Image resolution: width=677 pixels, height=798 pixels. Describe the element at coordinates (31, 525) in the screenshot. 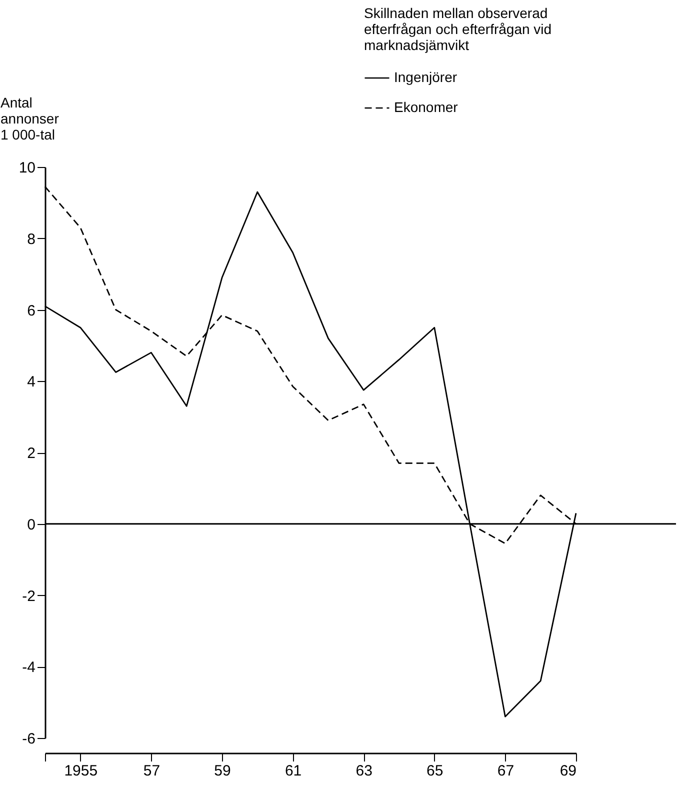

I see `y-tick-label: 0` at that location.